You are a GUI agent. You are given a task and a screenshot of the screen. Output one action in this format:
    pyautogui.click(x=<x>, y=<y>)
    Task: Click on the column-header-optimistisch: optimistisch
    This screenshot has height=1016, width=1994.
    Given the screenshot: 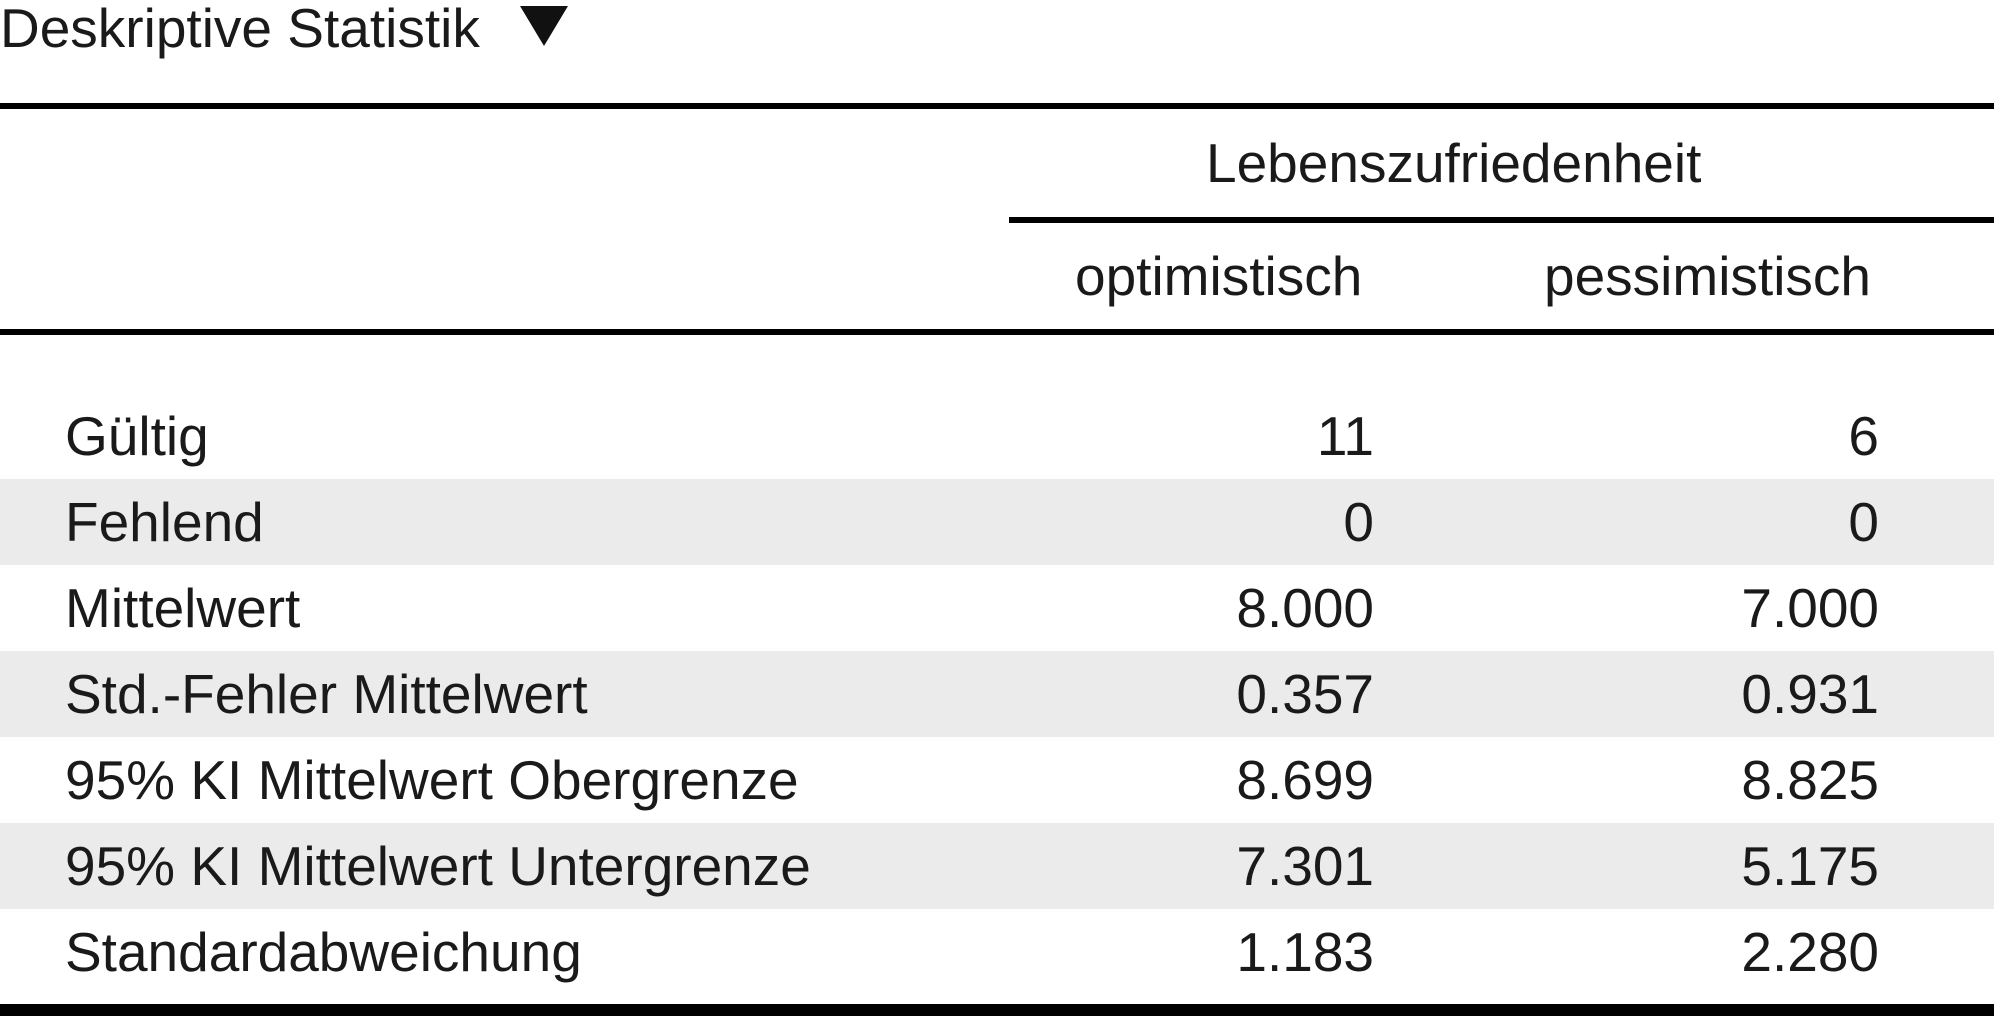 What is the action you would take?
    pyautogui.click(x=1219, y=276)
    